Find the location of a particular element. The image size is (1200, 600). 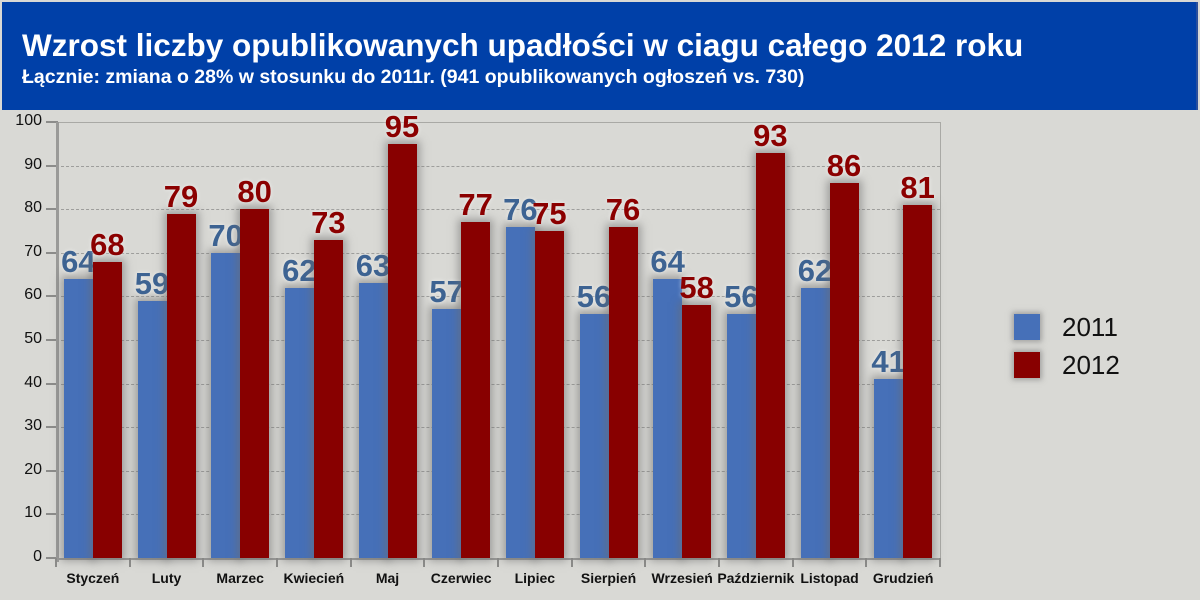

data-label-2012: 77 is located at coordinates (475, 205).